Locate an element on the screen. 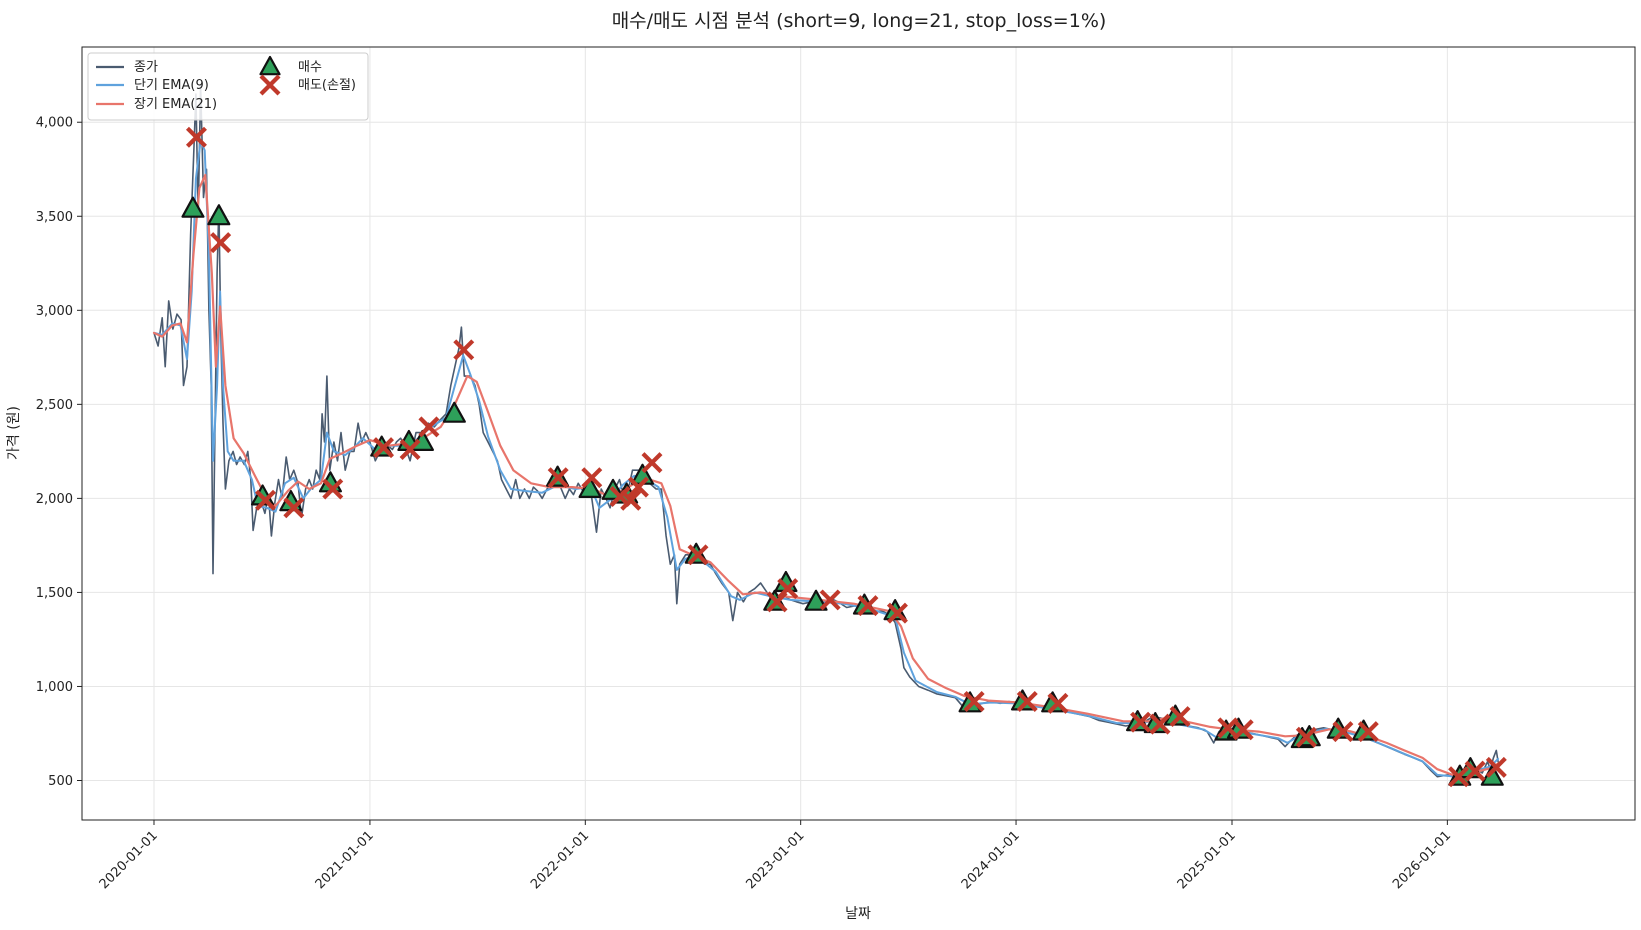  y-tick-label: 4,000 is located at coordinates (54, 123).